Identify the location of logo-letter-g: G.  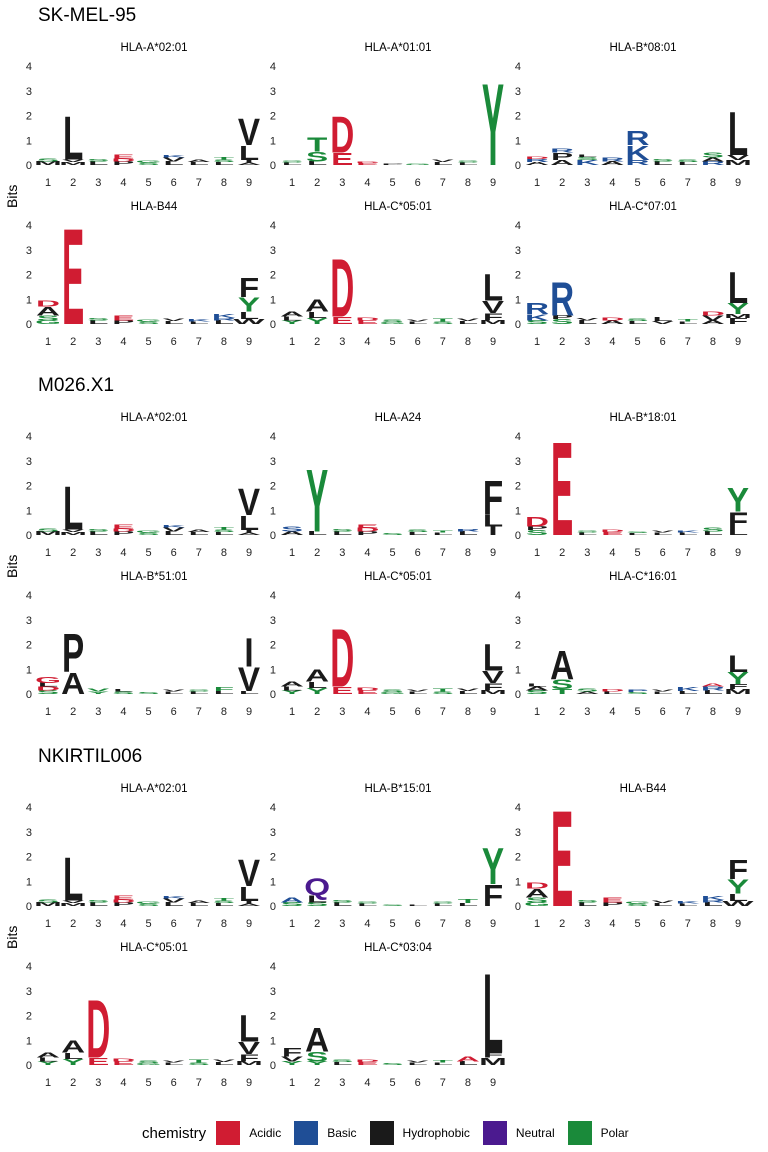
(149, 531).